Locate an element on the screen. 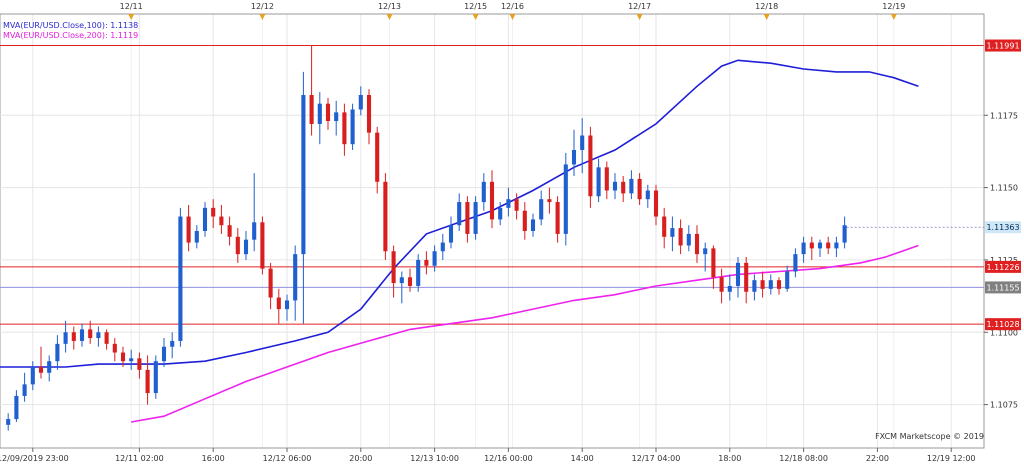 The height and width of the screenshot is (470, 1024). level-price-label: 1.11991 is located at coordinates (1002, 46).